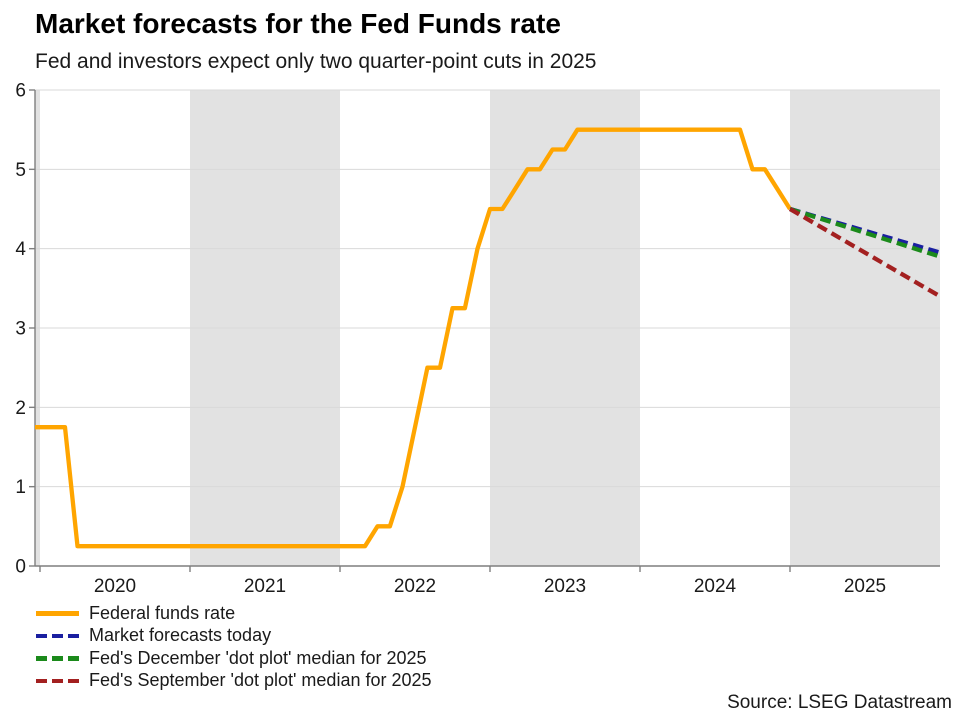 This screenshot has height=720, width=960. What do you see at coordinates (565, 586) in the screenshot?
I see `x-tick-label: 2023` at bounding box center [565, 586].